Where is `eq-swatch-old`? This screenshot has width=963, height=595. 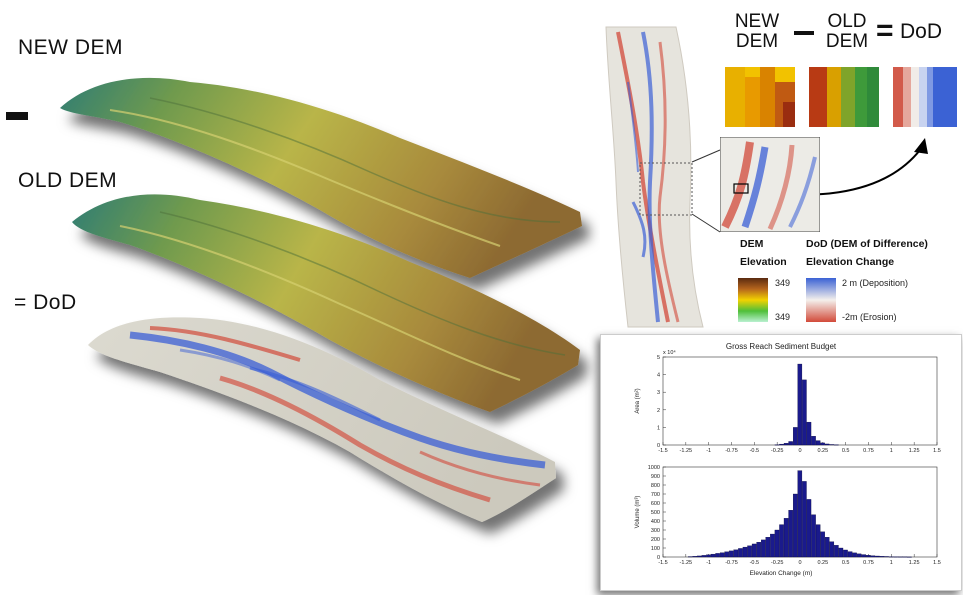
eq-swatch-old is located at coordinates (844, 97).